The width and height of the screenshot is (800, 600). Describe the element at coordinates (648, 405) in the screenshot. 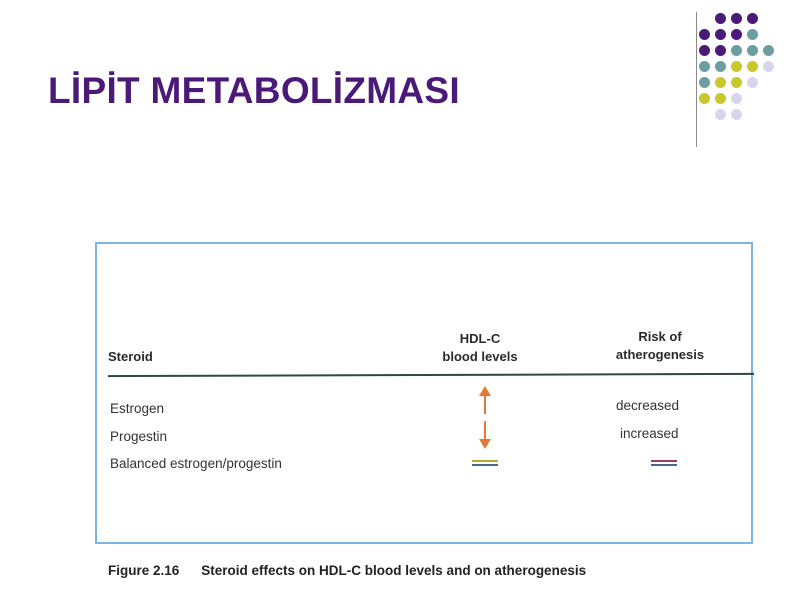

I see `risk-estrogen: decreased` at that location.